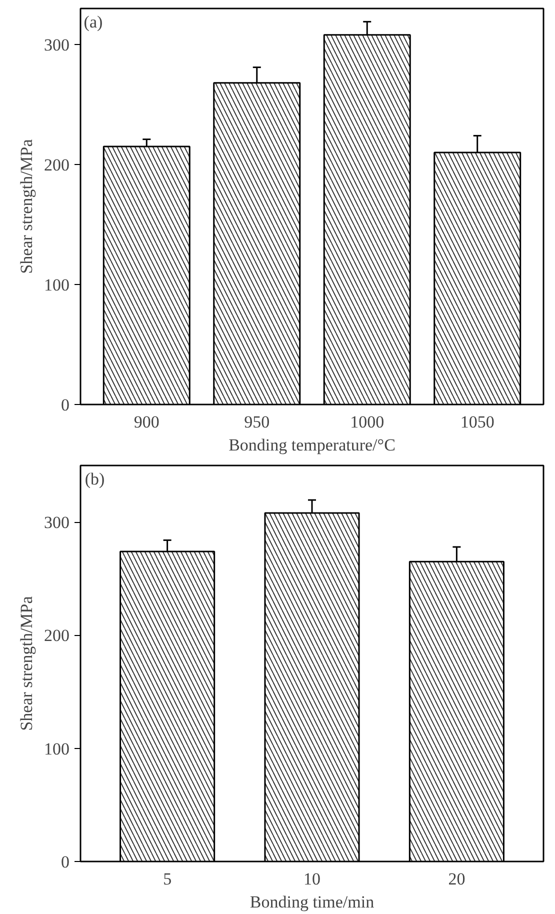 The image size is (555, 914). What do you see at coordinates (312, 445) in the screenshot?
I see `x-axis-title: Bonding temperature/°C` at bounding box center [312, 445].